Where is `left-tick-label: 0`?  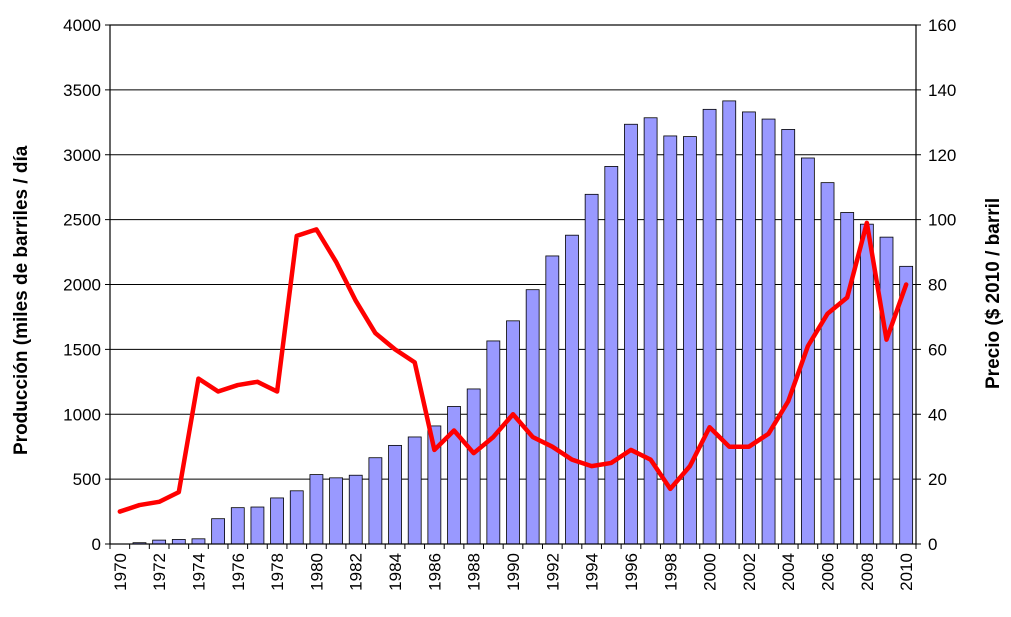 left-tick-label: 0 is located at coordinates (96, 544).